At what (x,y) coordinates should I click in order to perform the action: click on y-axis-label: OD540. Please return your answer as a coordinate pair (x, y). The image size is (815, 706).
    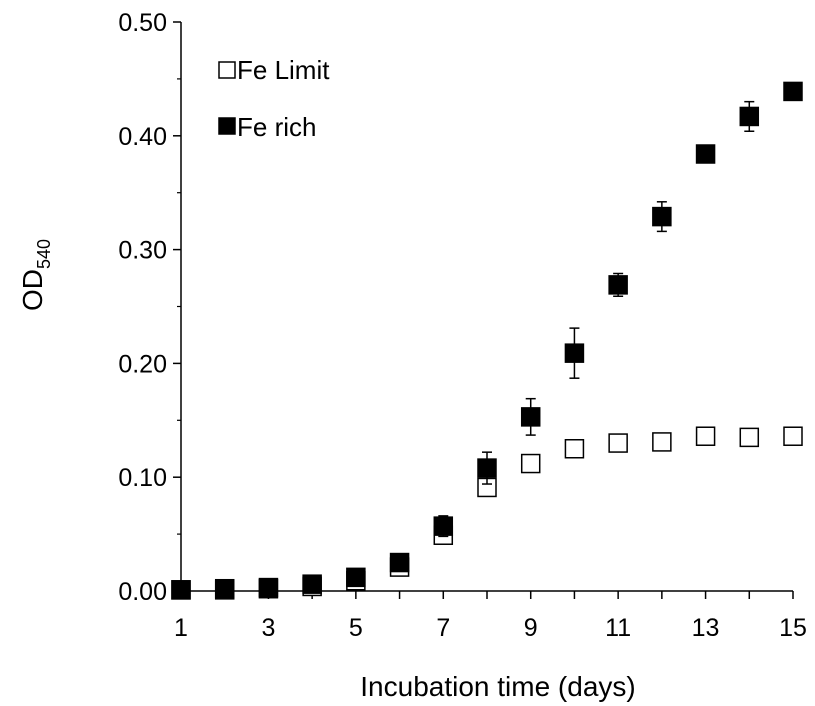
    Looking at the image, I should click on (35, 275).